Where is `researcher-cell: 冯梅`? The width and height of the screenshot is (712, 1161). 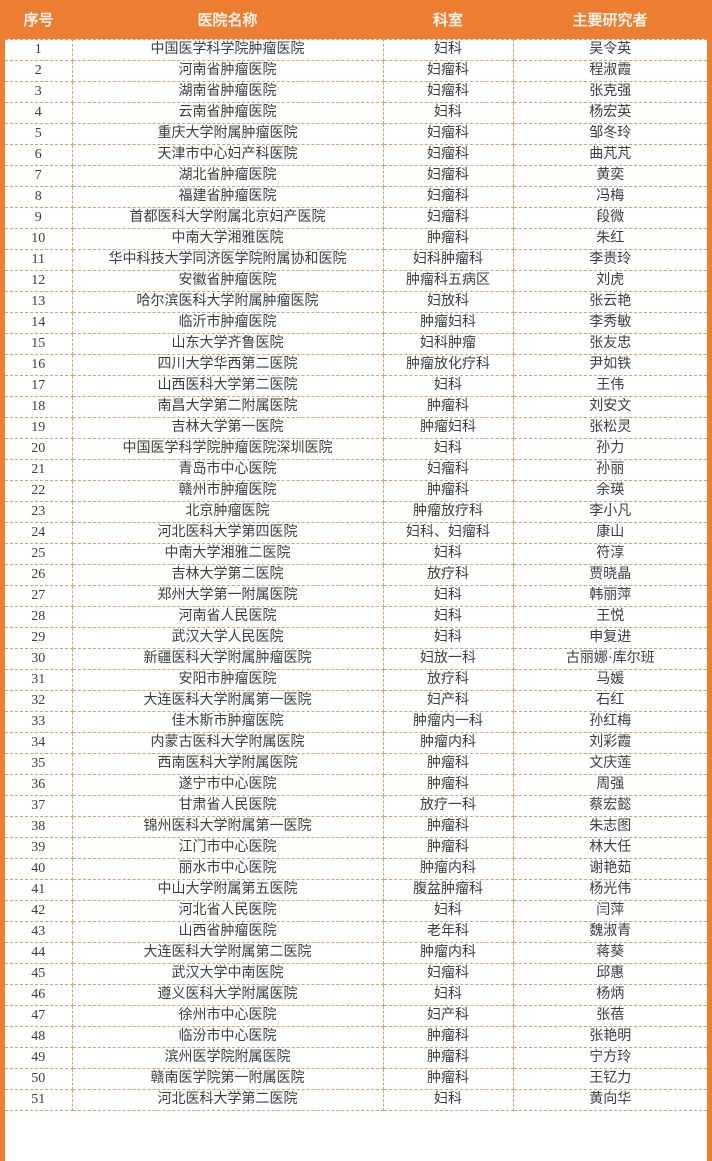 researcher-cell: 冯梅 is located at coordinates (610, 197).